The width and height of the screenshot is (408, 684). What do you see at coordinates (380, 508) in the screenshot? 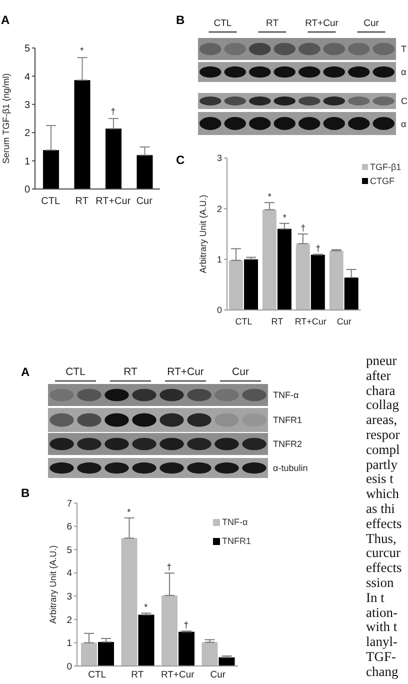
I see `text: as thi` at bounding box center [380, 508].